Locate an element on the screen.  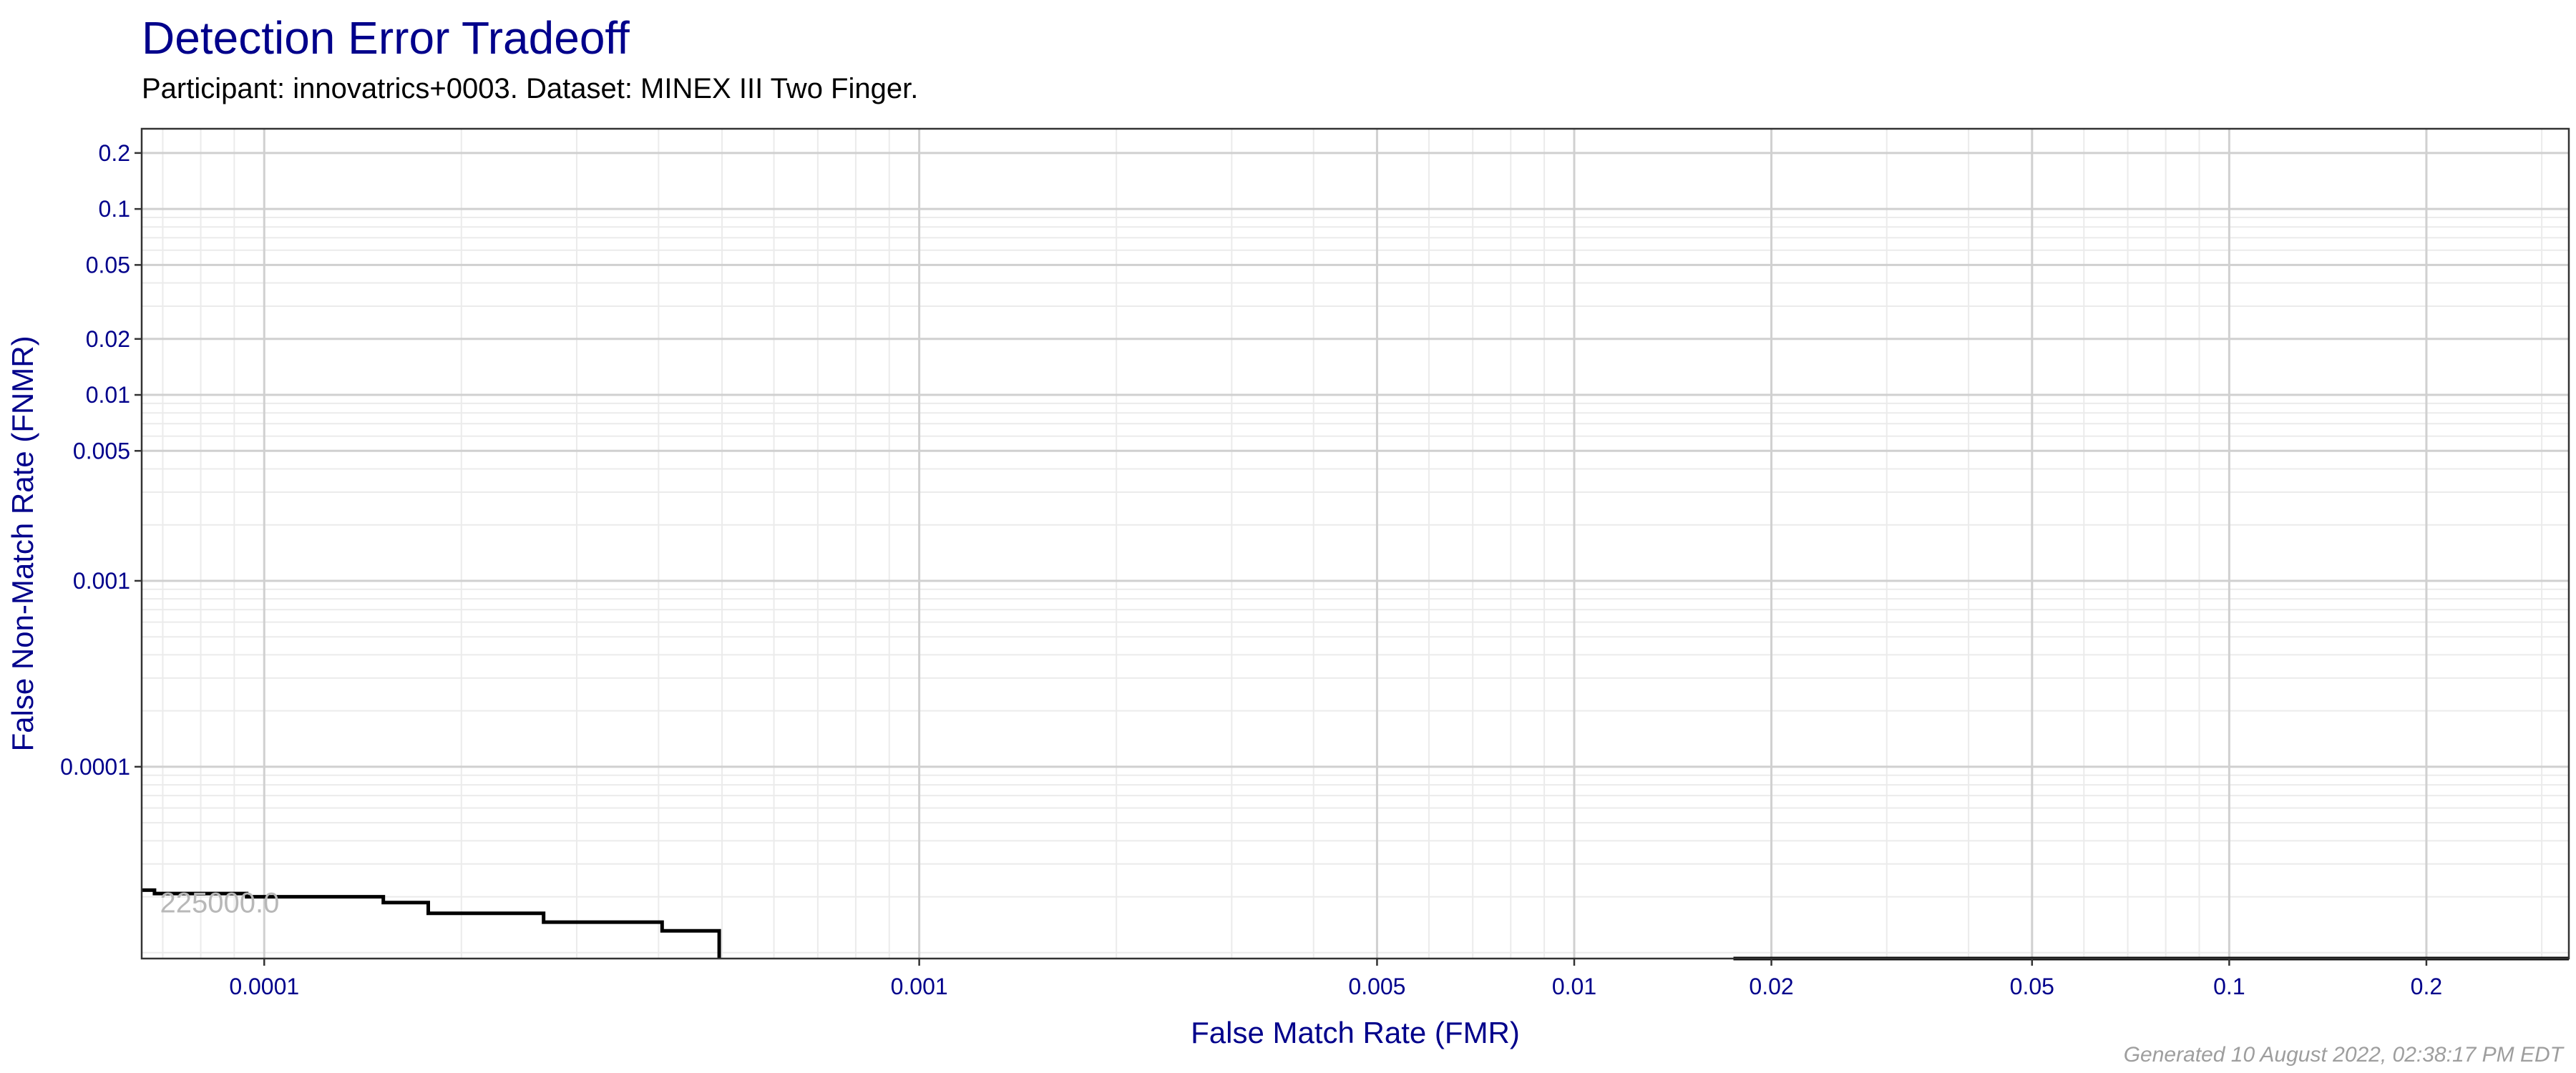
y-tick-label: 0.1 is located at coordinates (114, 209).